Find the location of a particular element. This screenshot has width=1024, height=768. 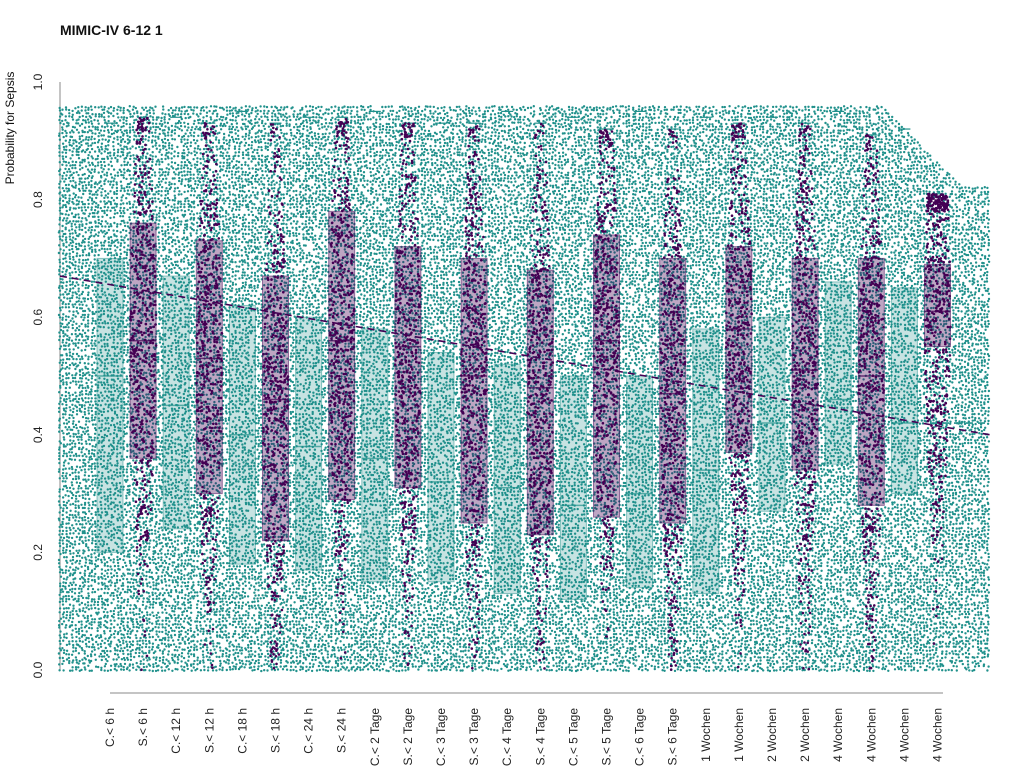

x-tick-label: C.< 12 h is located at coordinates (176, 731).